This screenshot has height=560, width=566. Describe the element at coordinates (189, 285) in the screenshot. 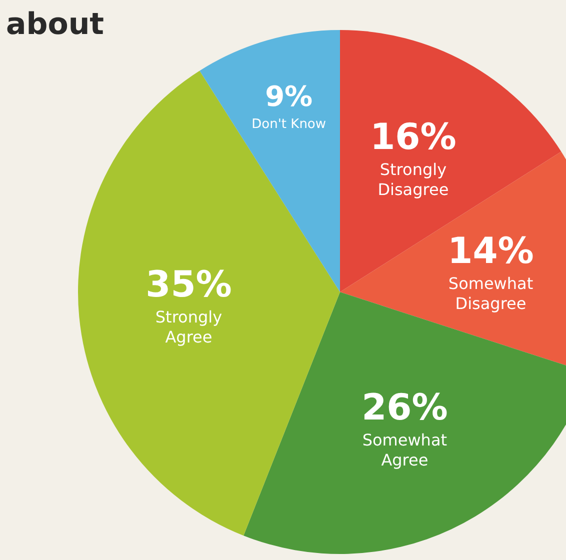

I see `data-label: 35%` at that location.